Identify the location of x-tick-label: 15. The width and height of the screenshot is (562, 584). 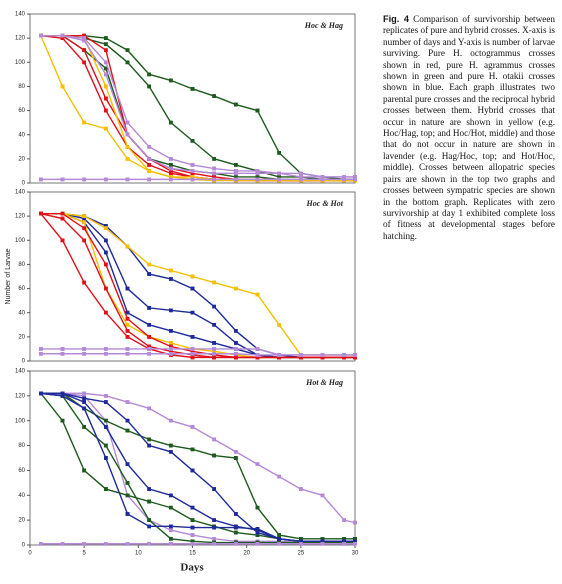
(192, 554).